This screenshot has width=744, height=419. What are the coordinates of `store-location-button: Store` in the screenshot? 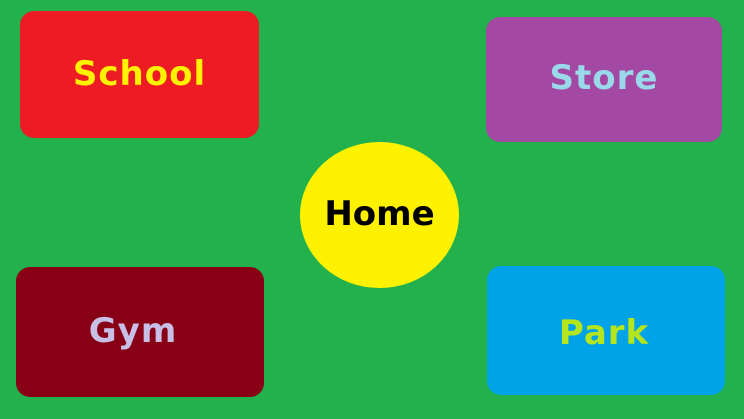 It's located at (604, 79).